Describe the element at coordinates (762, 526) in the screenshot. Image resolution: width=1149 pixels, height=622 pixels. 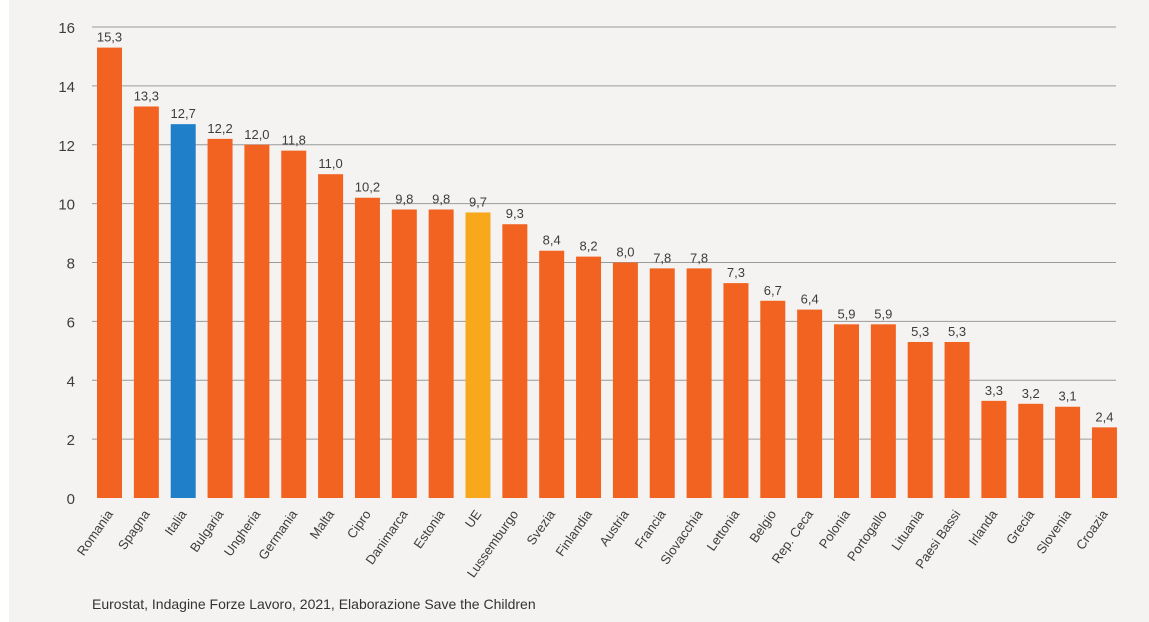
I see `x-tick-label: Belgio` at that location.